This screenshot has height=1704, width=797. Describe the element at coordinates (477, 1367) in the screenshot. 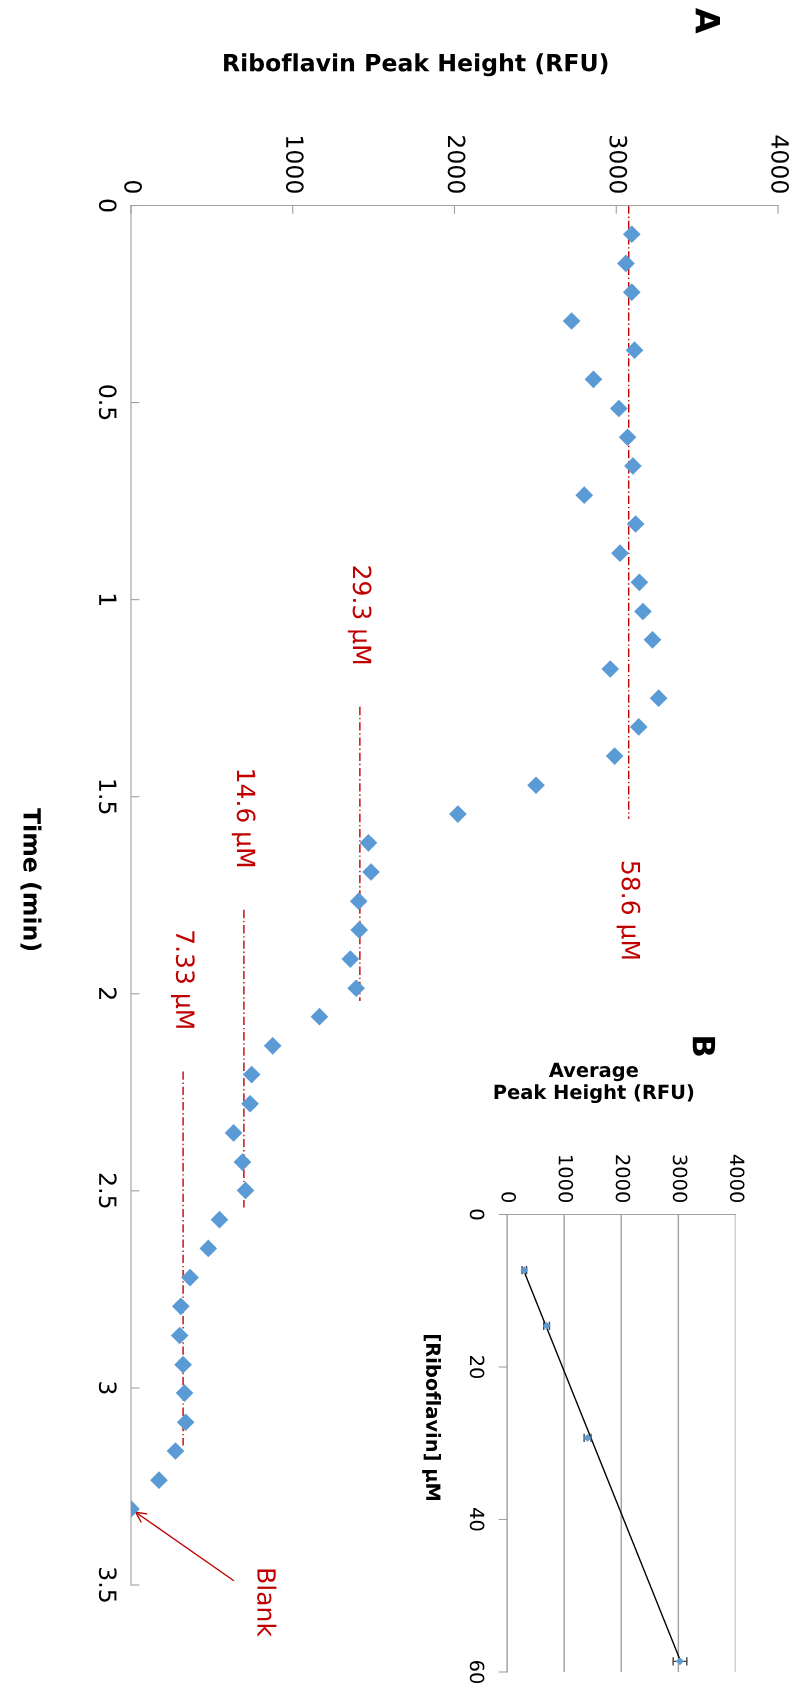

I see `y-tick-label: 20` at that location.